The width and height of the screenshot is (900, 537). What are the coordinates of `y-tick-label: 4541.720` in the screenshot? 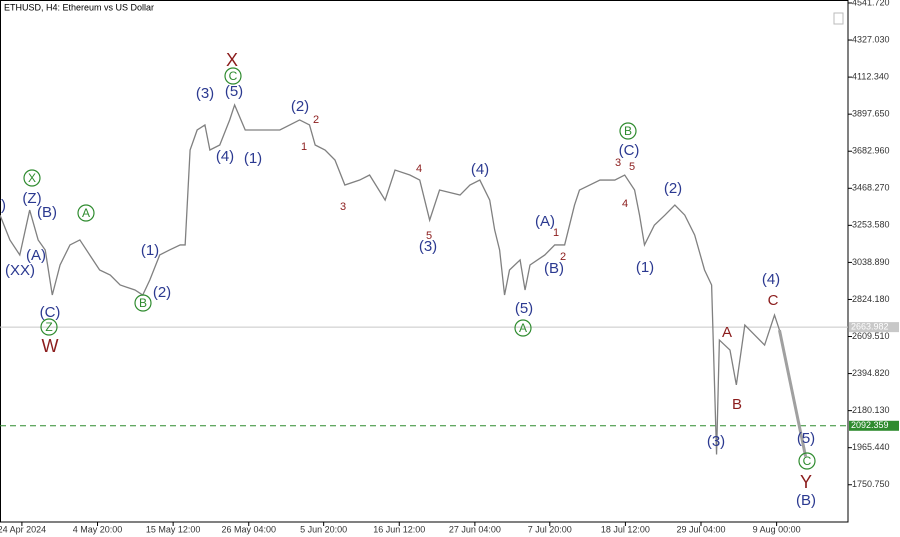 It's located at (871, 3).